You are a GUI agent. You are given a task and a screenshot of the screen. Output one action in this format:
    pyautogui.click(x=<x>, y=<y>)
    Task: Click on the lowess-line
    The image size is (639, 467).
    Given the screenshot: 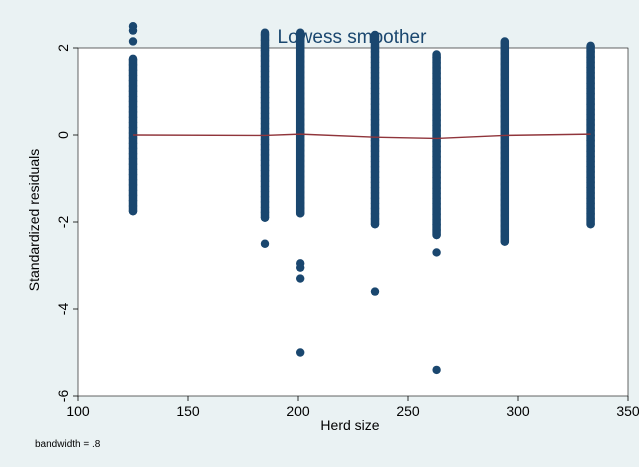 What is the action you would take?
    pyautogui.click(x=361, y=136)
    